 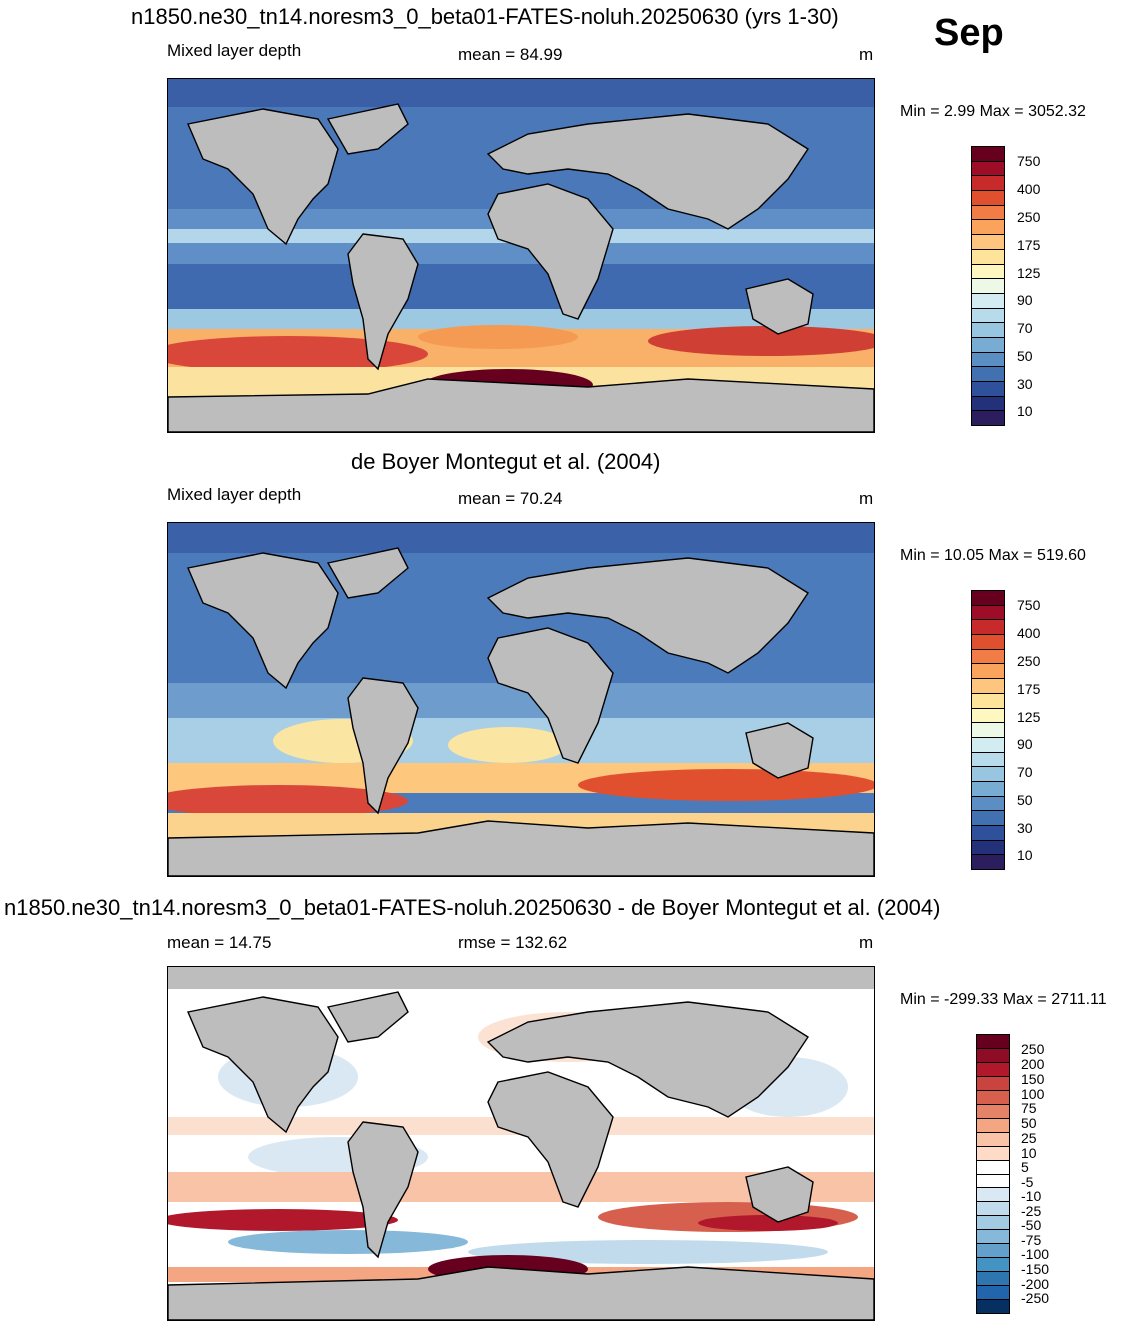 I want to click on colorbar-label: -25, so click(x=1031, y=1211).